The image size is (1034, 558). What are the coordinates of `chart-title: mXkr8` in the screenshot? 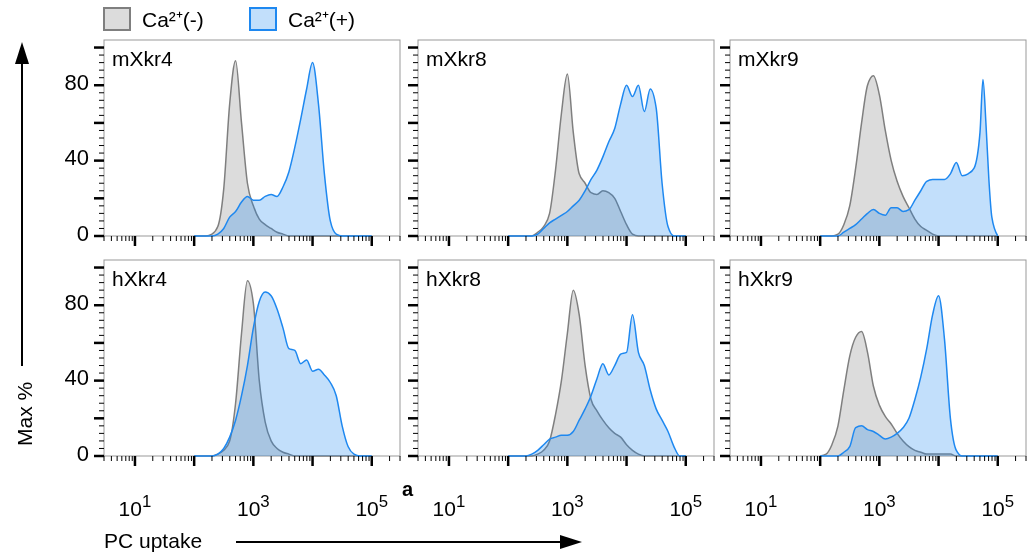 It's located at (456, 58).